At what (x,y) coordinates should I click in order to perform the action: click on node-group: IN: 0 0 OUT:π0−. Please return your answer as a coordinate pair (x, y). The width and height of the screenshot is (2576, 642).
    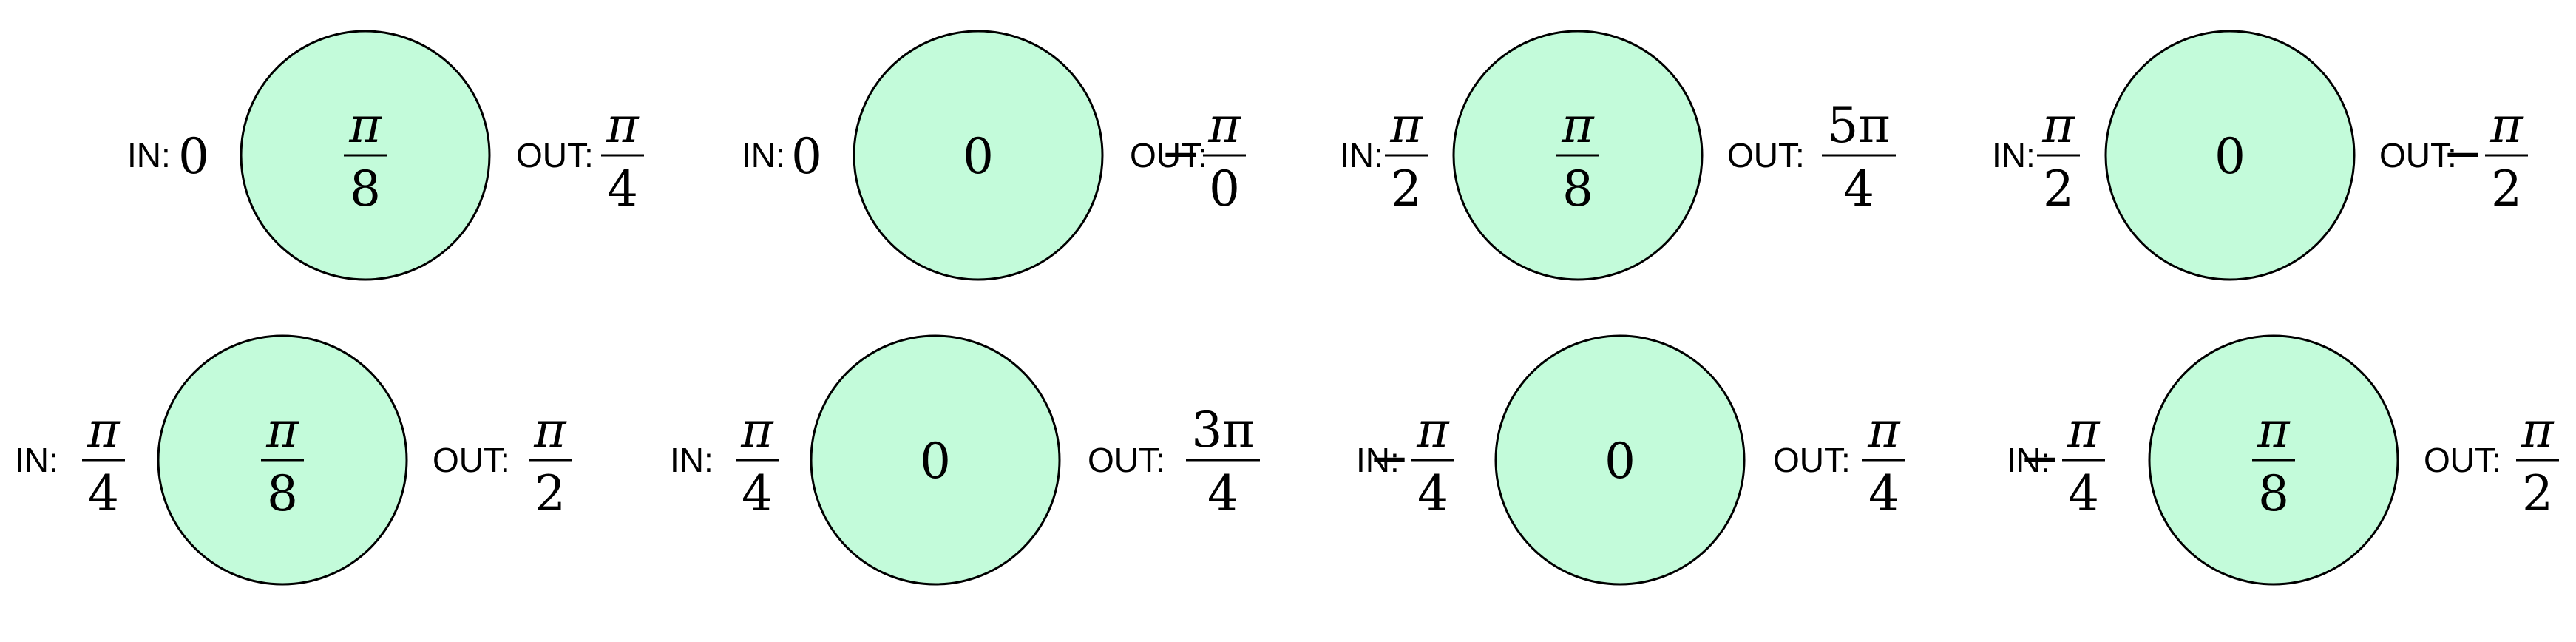
    Looking at the image, I should click on (994, 155).